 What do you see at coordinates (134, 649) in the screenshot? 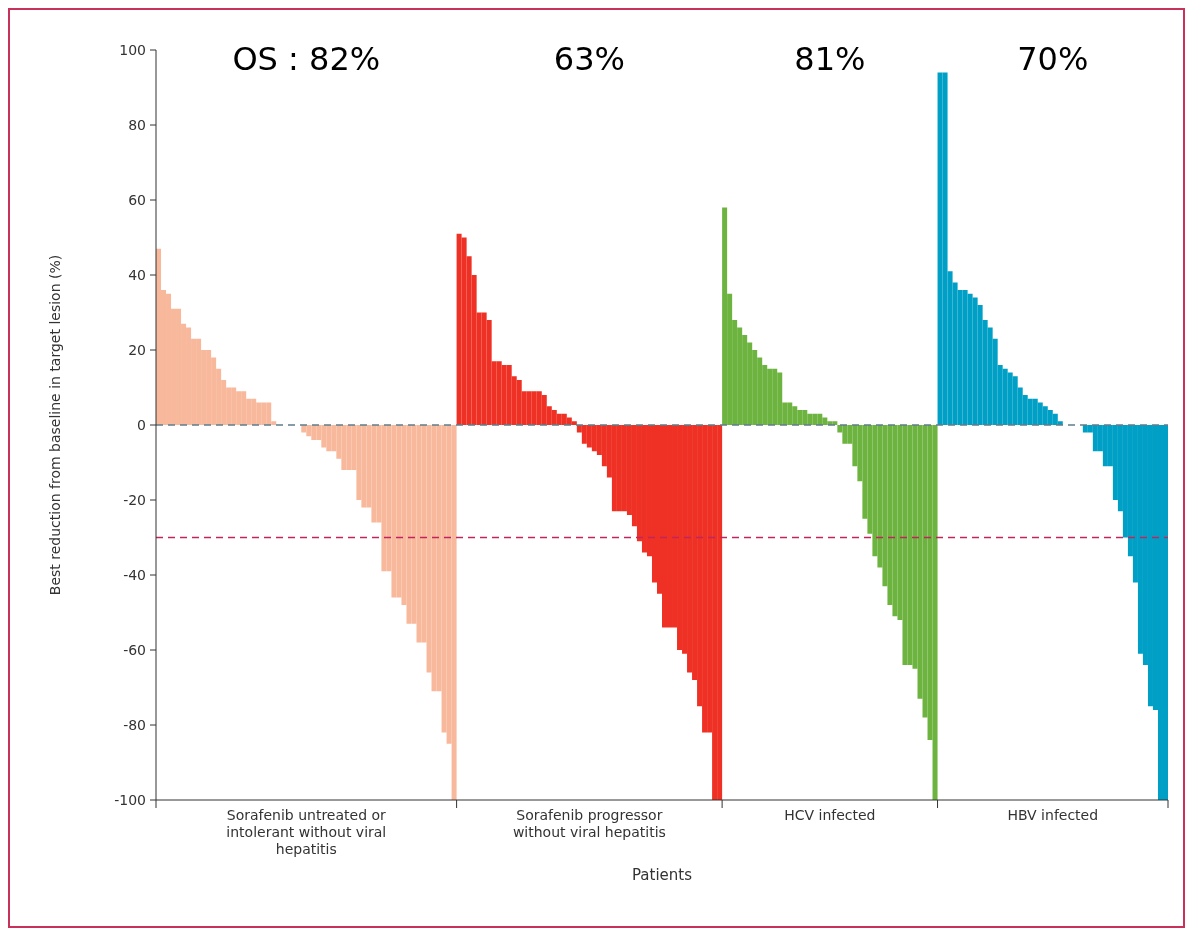
I see `y-tick-label: -60` at bounding box center [134, 649].